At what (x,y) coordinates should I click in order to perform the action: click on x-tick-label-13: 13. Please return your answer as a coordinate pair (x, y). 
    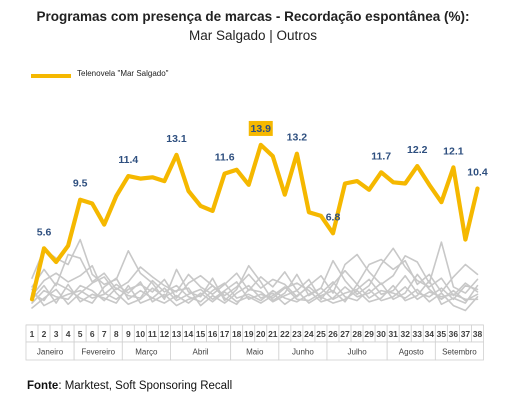
    Looking at the image, I should click on (177, 334).